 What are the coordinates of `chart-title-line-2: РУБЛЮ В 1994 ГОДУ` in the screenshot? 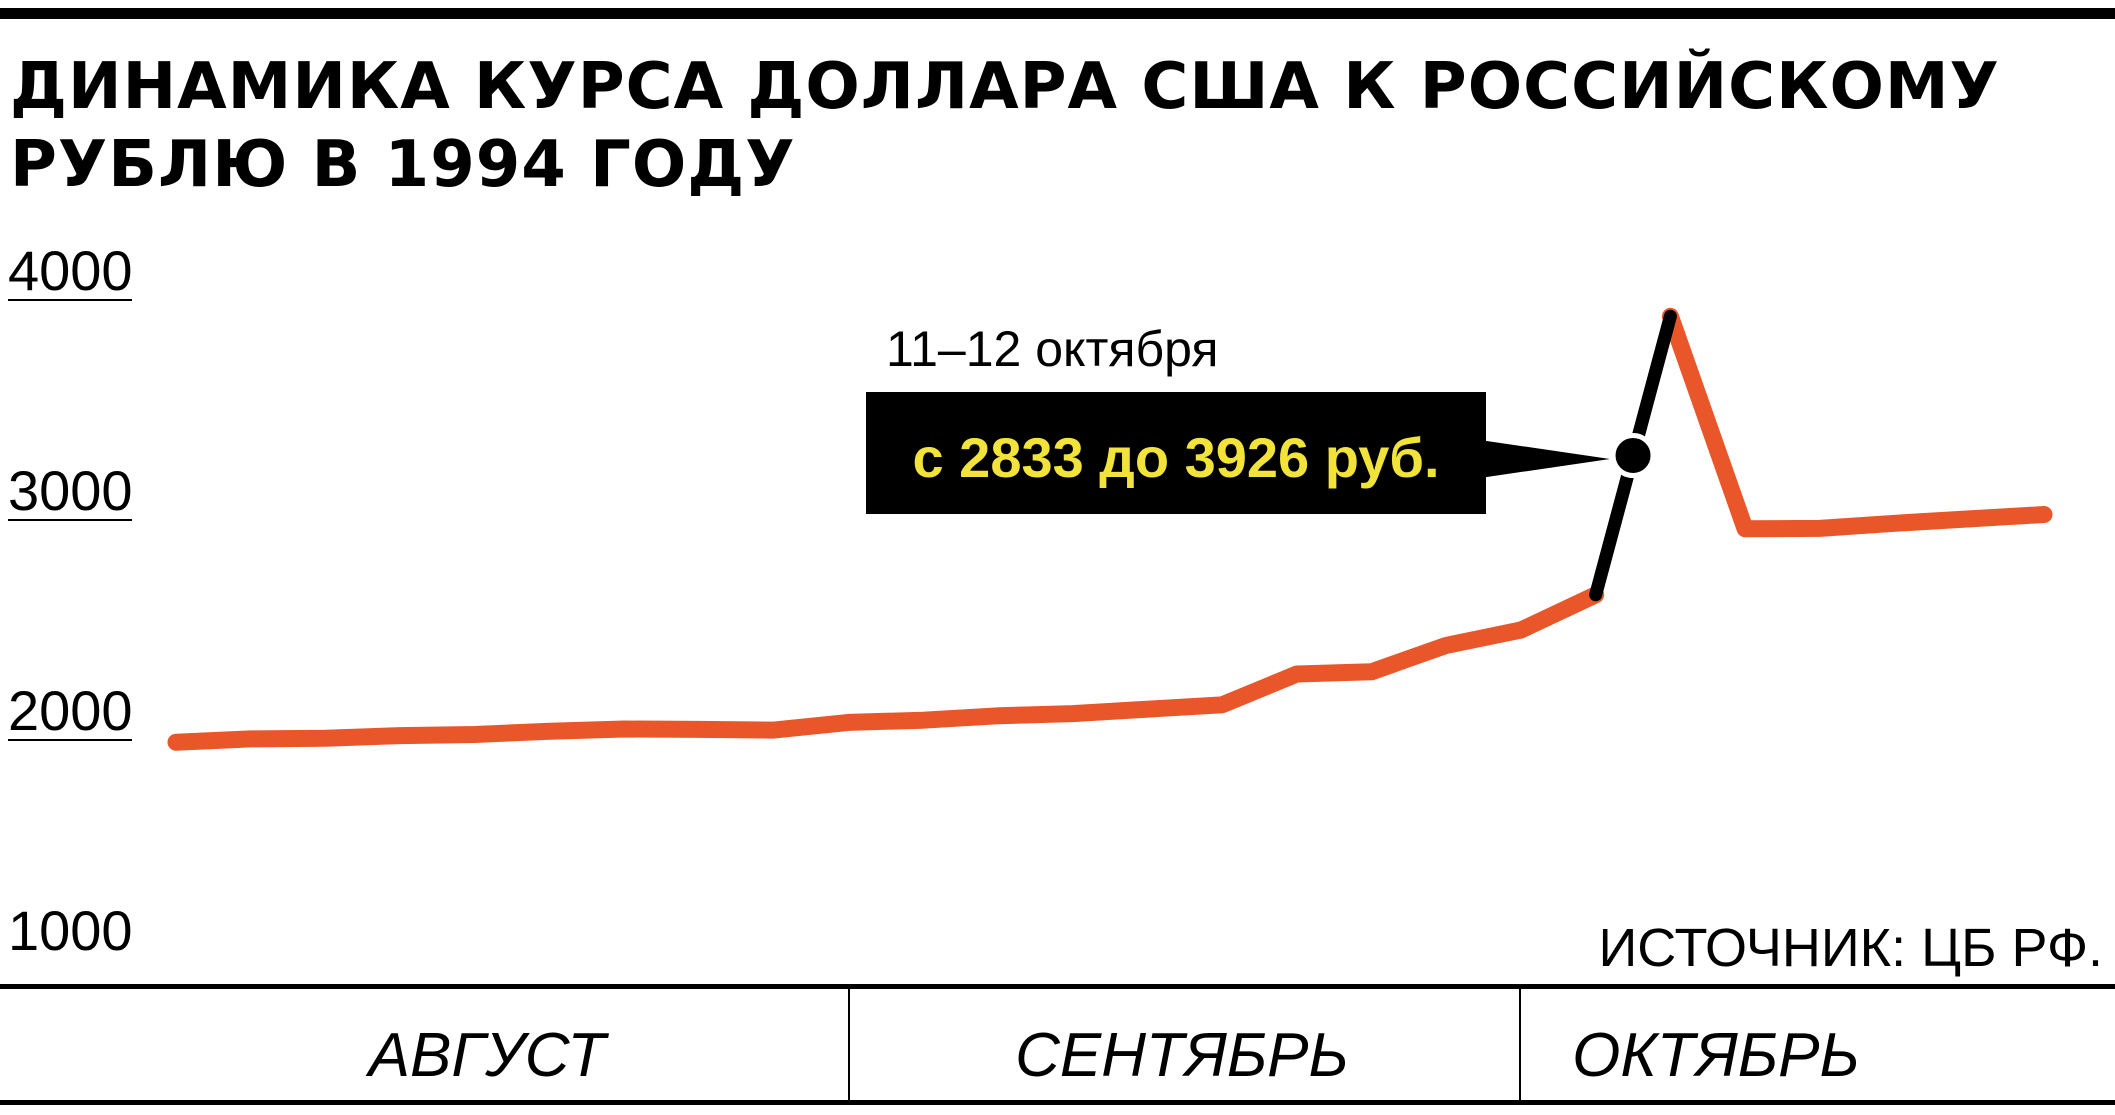 It's located at (403, 165).